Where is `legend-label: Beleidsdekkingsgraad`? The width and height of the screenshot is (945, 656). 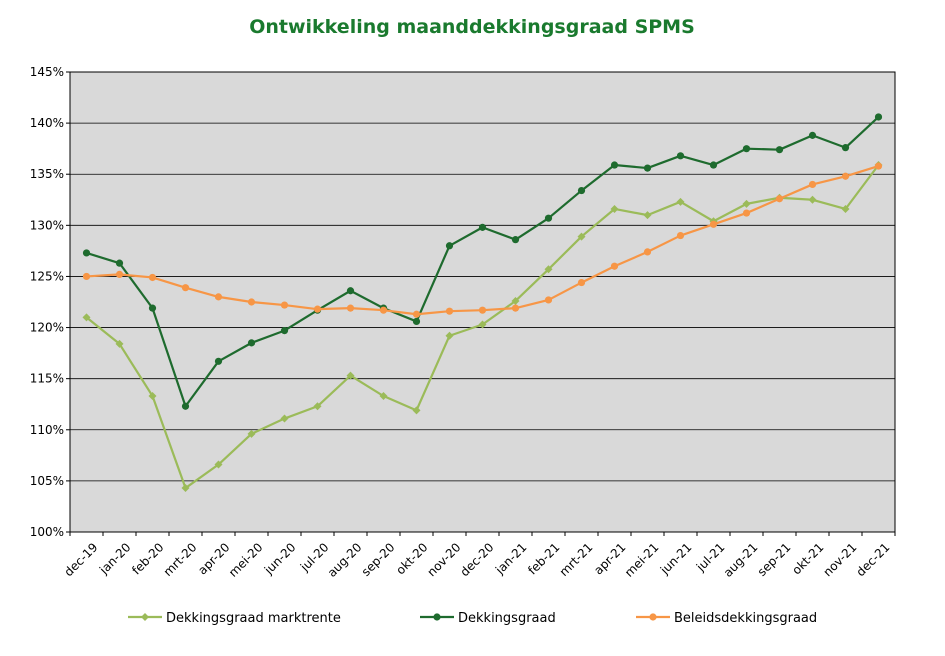
legend-label: Beleidsdekkingsgraad is located at coordinates (745, 618).